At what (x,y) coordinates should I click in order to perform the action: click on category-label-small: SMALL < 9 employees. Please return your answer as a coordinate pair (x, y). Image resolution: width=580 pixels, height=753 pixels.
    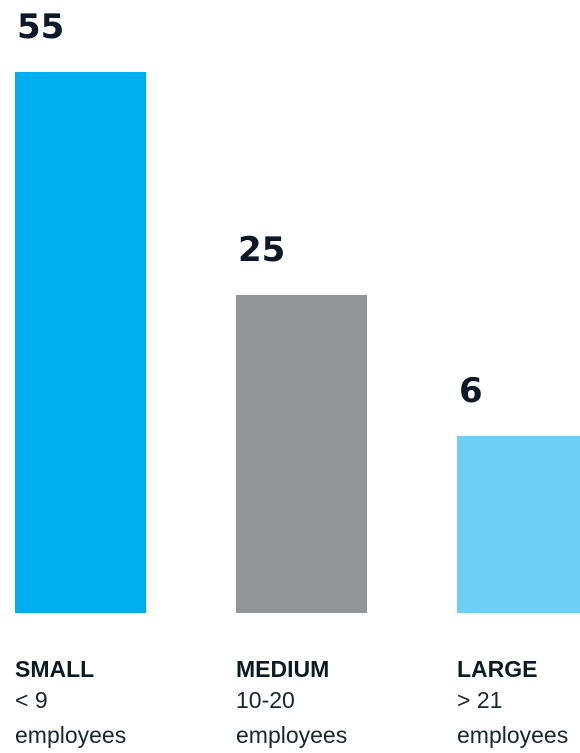
    Looking at the image, I should click on (70, 704).